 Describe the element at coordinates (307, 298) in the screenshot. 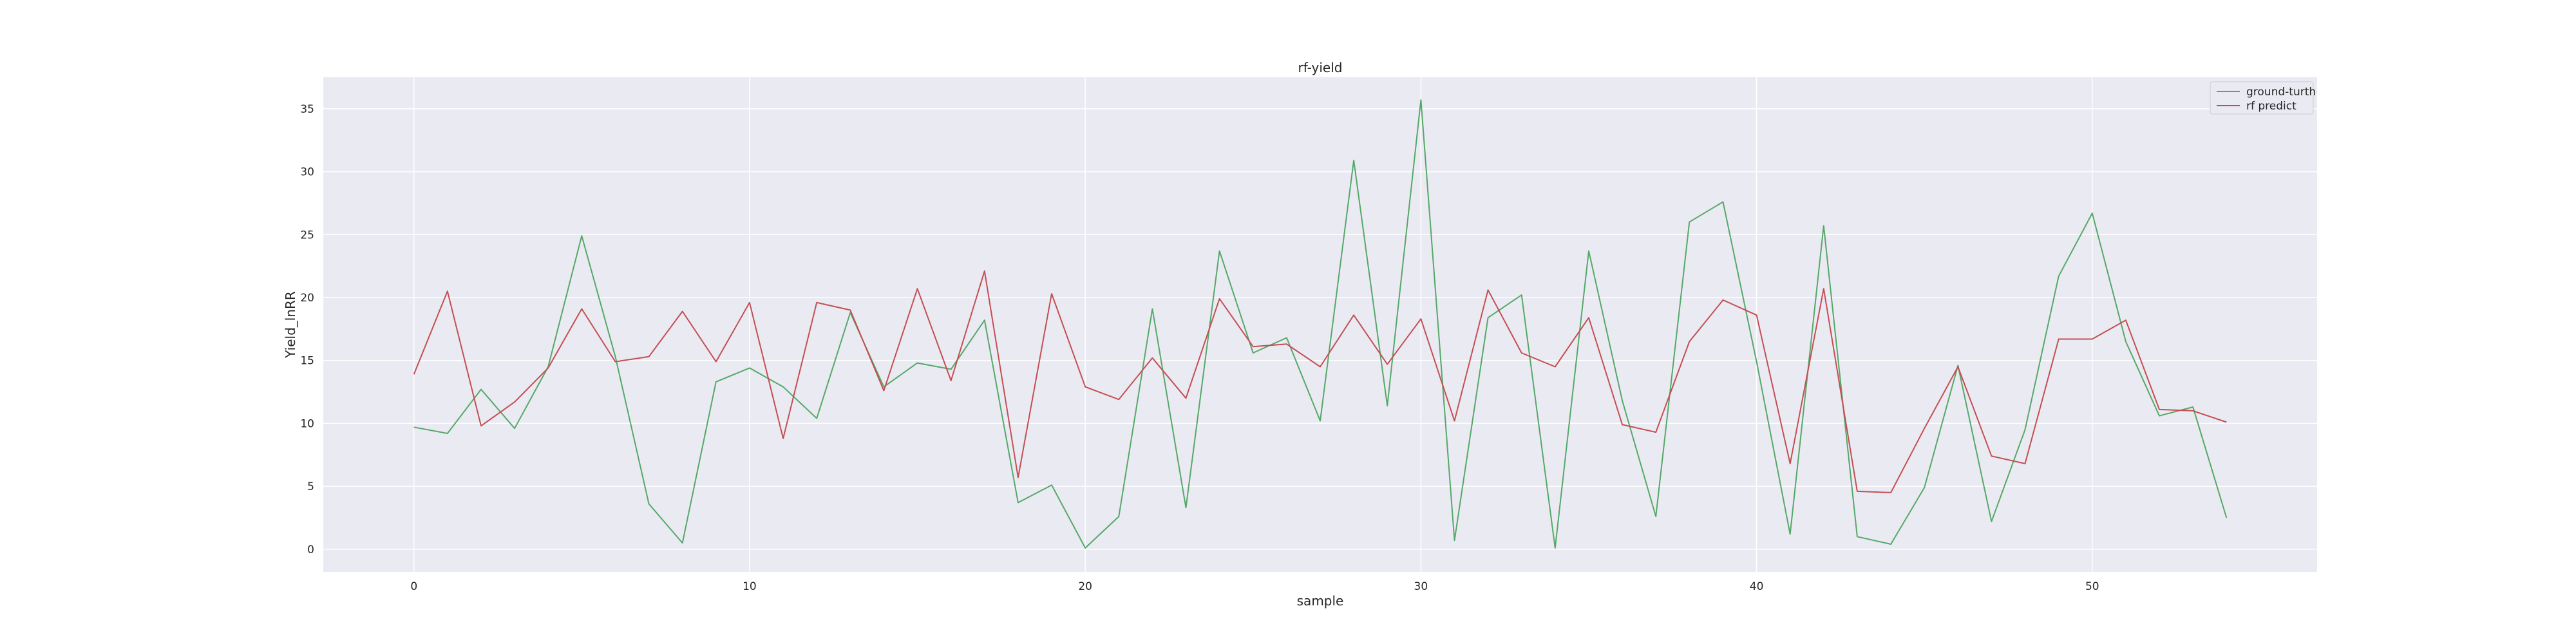

I see `y-tick-label: 20` at that location.